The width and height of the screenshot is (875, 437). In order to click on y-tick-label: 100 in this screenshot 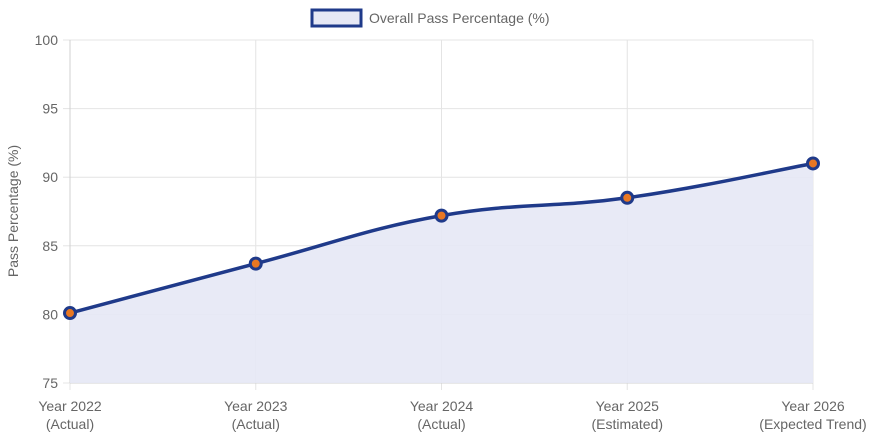, I will do `click(47, 40)`.